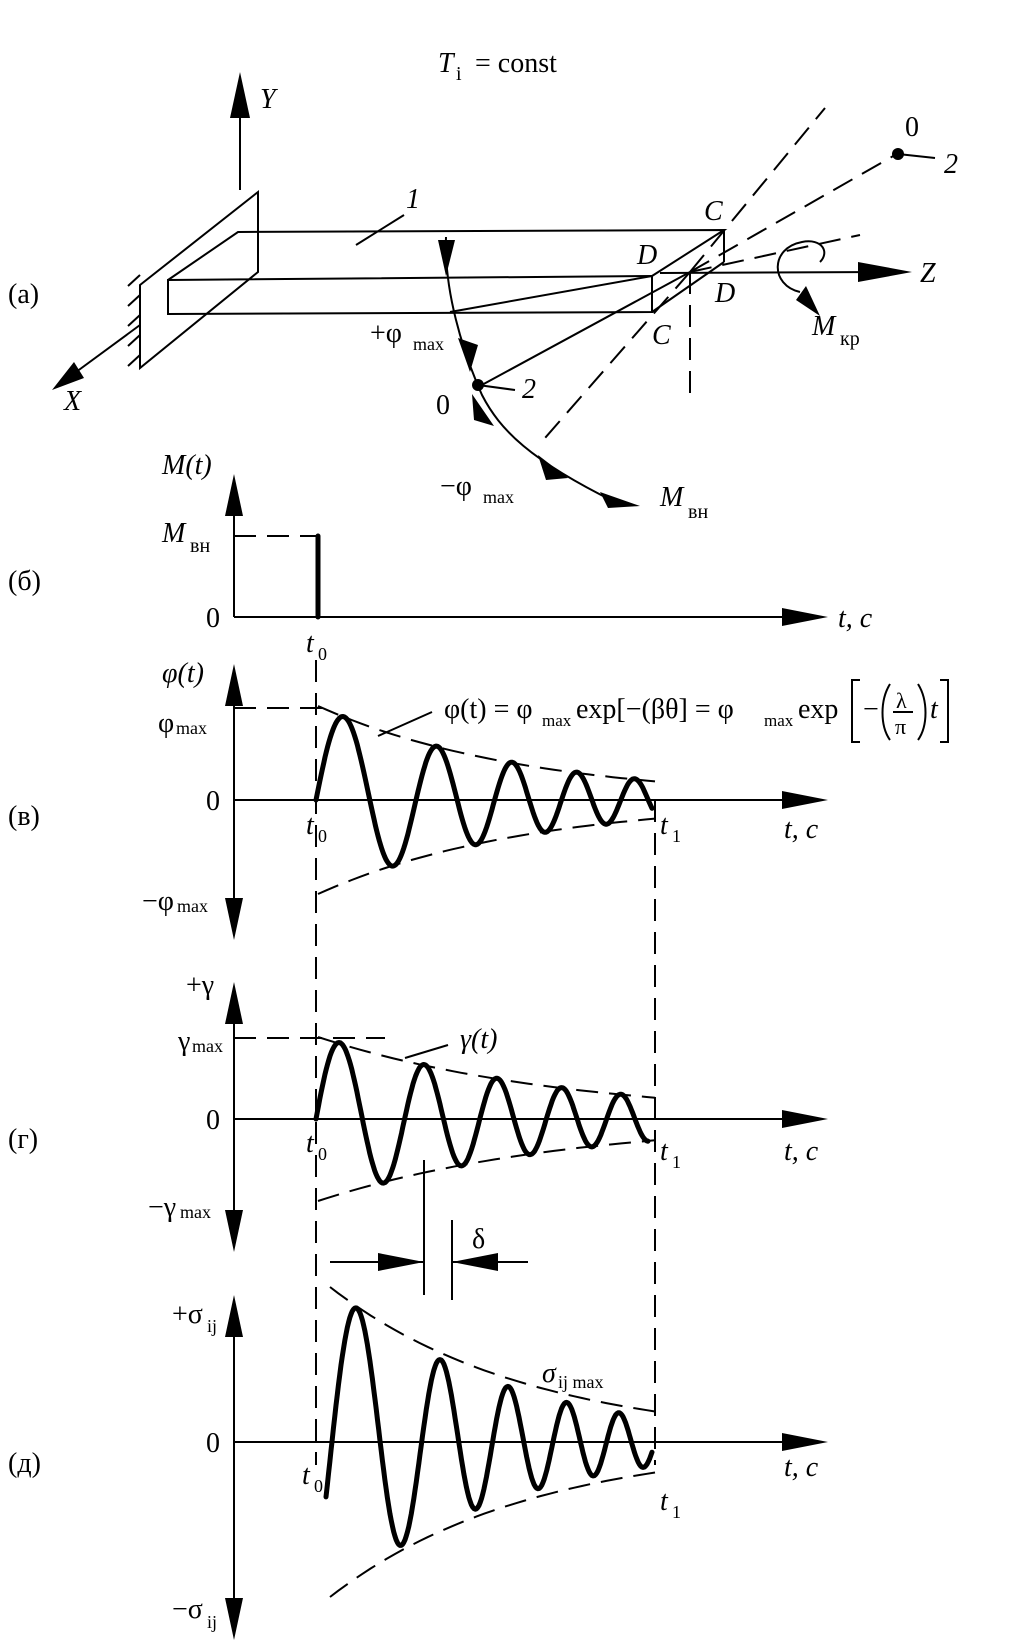 The height and width of the screenshot is (1652, 1010). Describe the element at coordinates (482, 1113) in the screenshot. I see `gamma-curve` at that location.